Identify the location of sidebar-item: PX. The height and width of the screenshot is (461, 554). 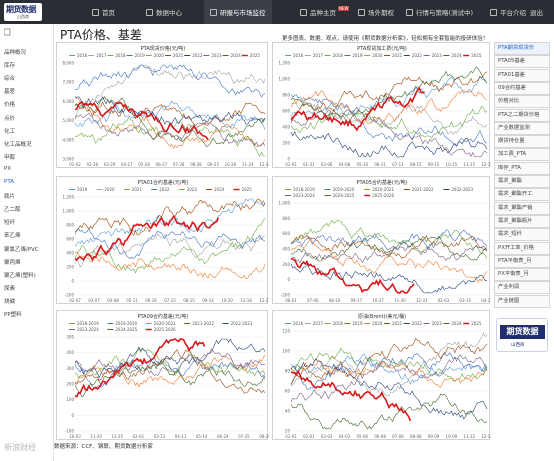
(8, 168).